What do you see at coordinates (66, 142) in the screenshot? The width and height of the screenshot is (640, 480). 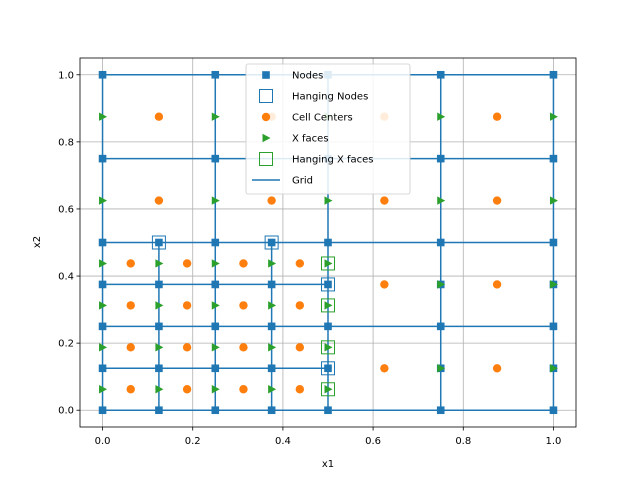 I see `y-tick-label: 0.8` at bounding box center [66, 142].